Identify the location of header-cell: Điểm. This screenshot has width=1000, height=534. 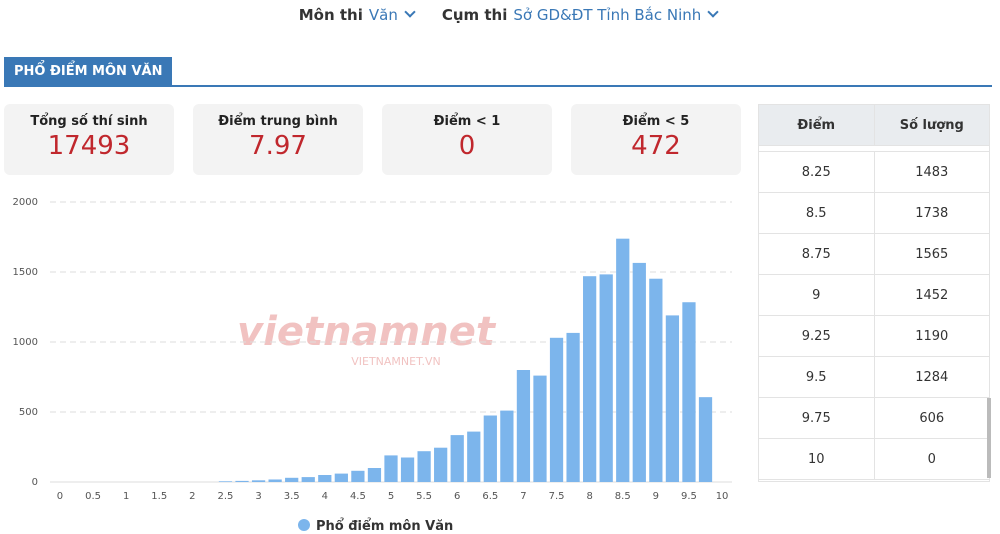
(817, 125).